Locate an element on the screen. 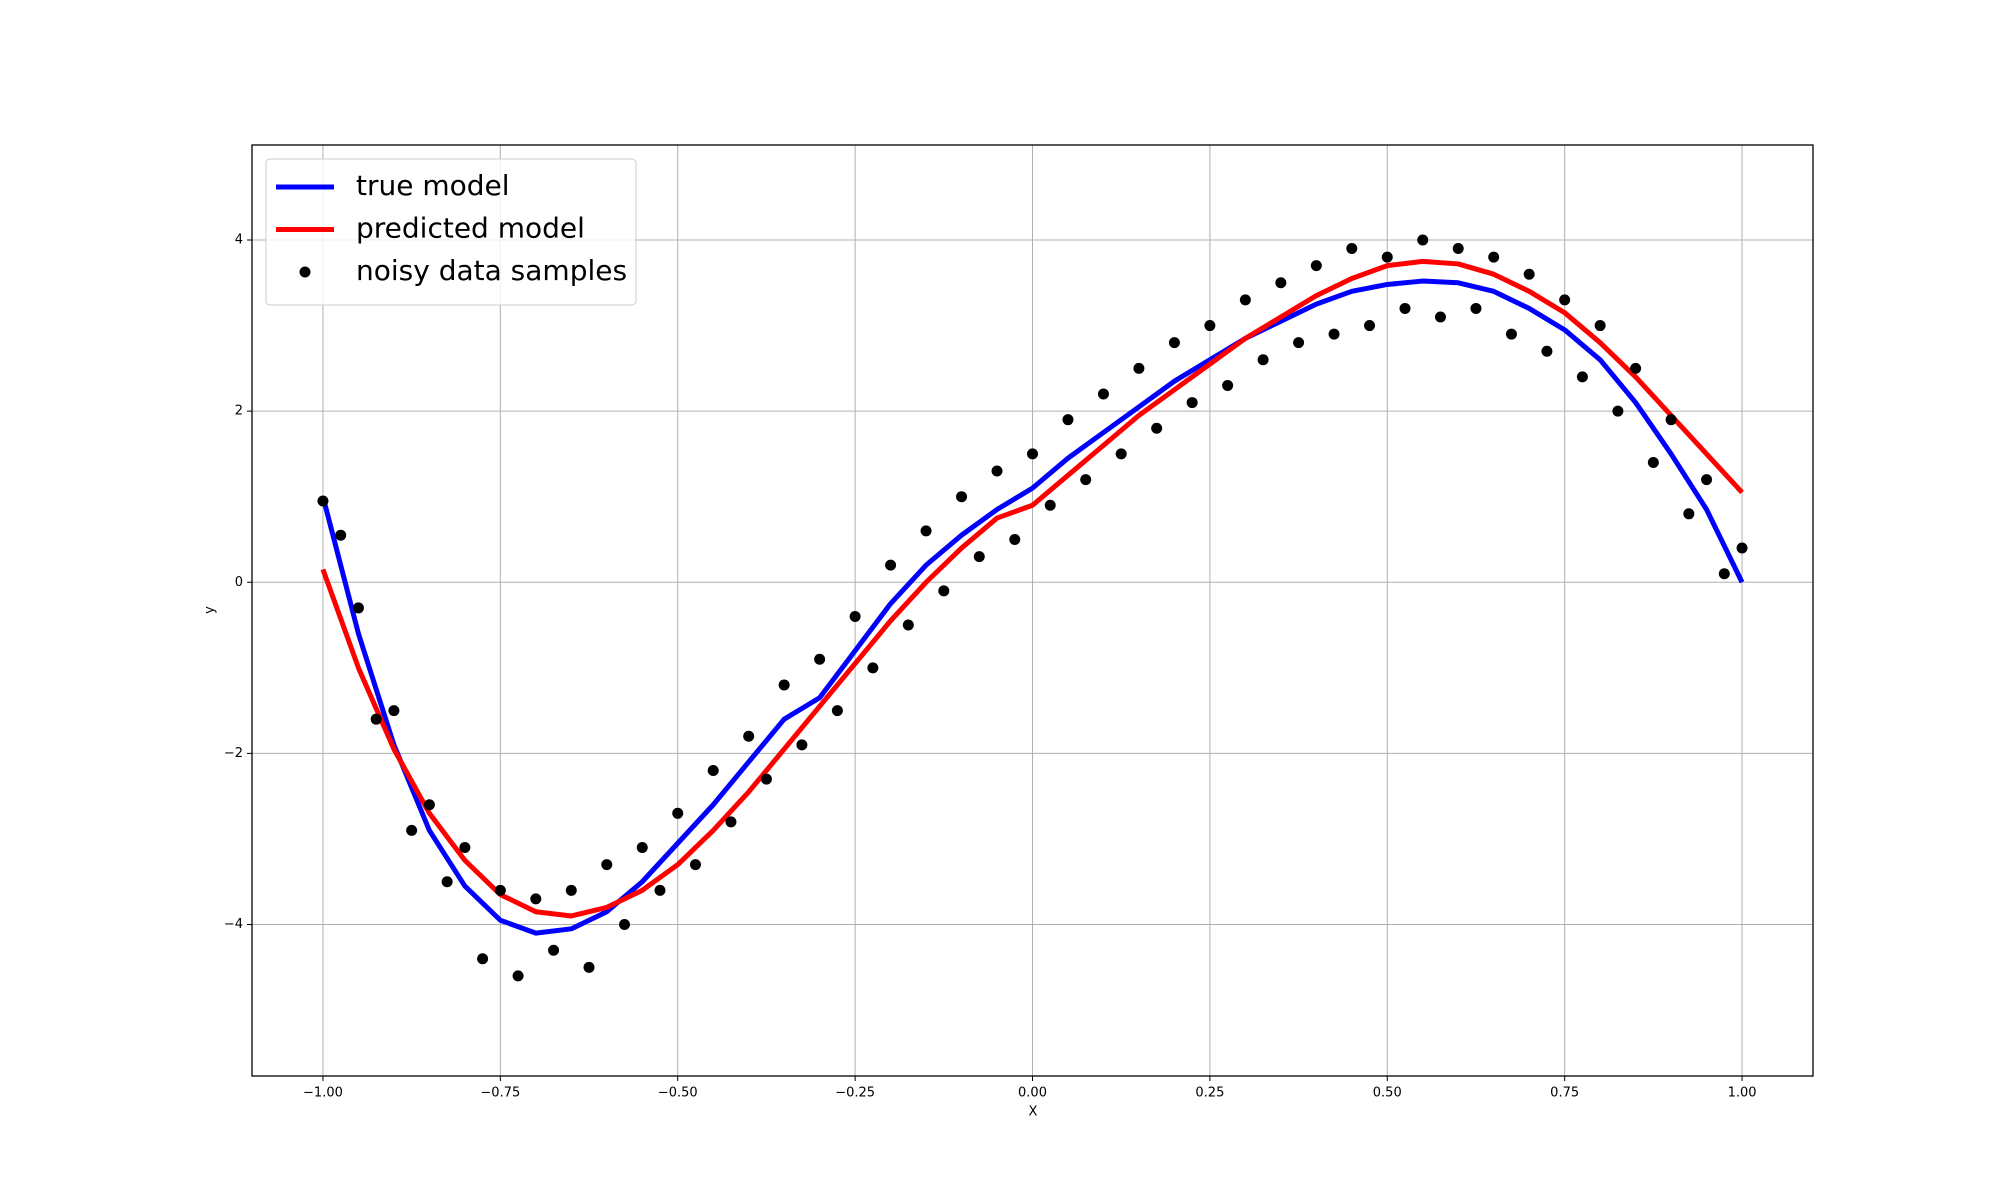  x-axis-label: X is located at coordinates (1033, 1112).